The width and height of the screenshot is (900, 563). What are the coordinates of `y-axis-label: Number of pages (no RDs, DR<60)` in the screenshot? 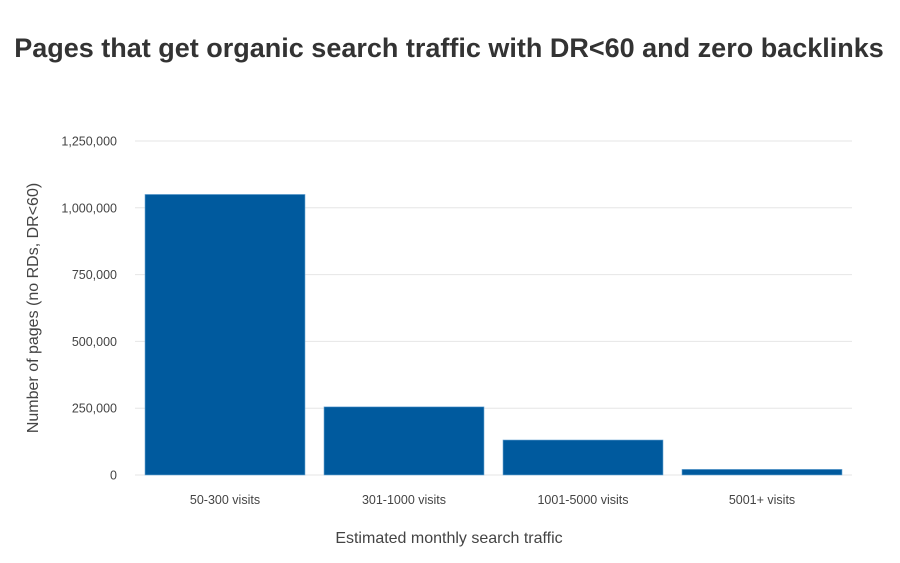 It's located at (33, 308).